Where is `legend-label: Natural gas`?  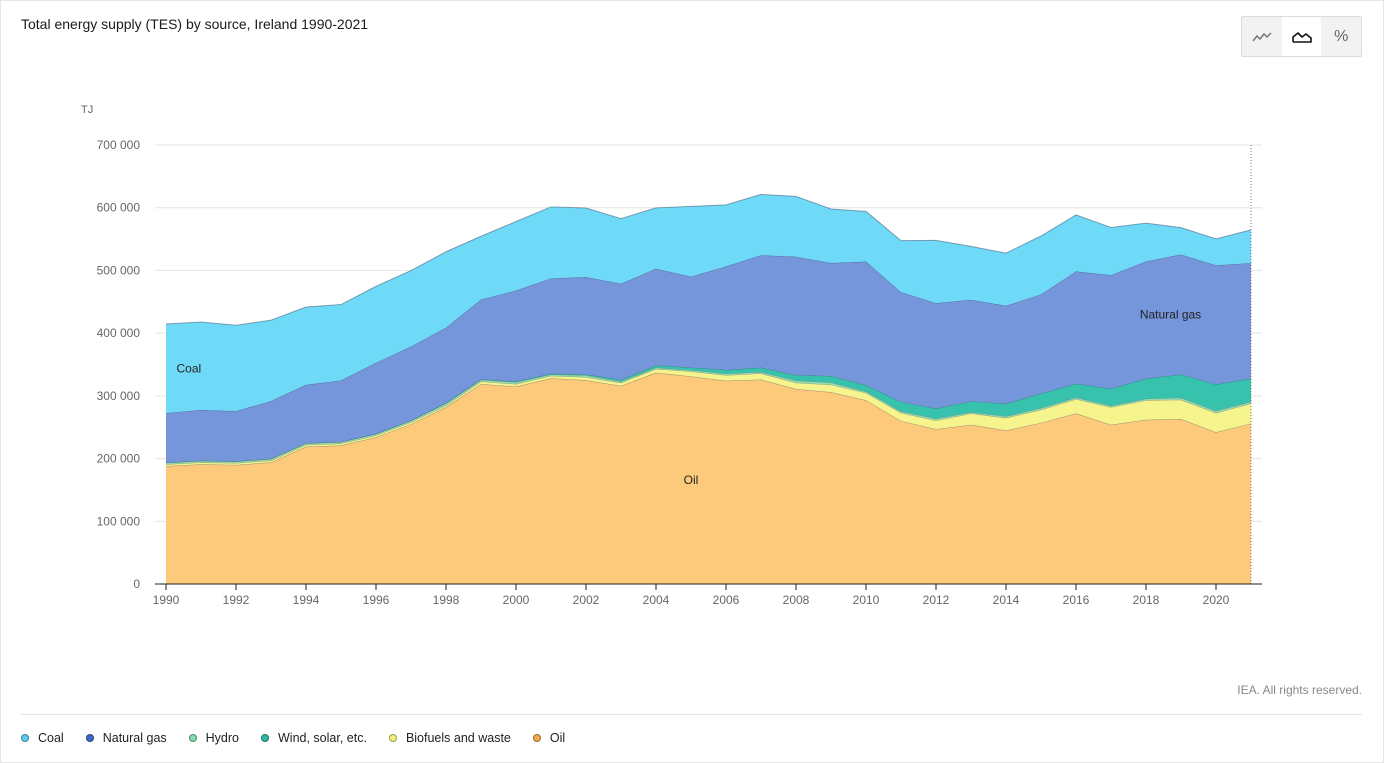 legend-label: Natural gas is located at coordinates (134, 738).